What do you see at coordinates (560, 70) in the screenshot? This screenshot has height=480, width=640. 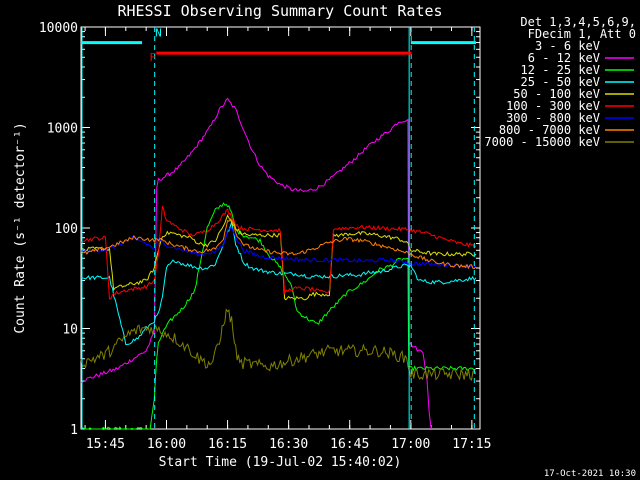 I see `legend-label: 12 - 25 keV` at bounding box center [560, 70].